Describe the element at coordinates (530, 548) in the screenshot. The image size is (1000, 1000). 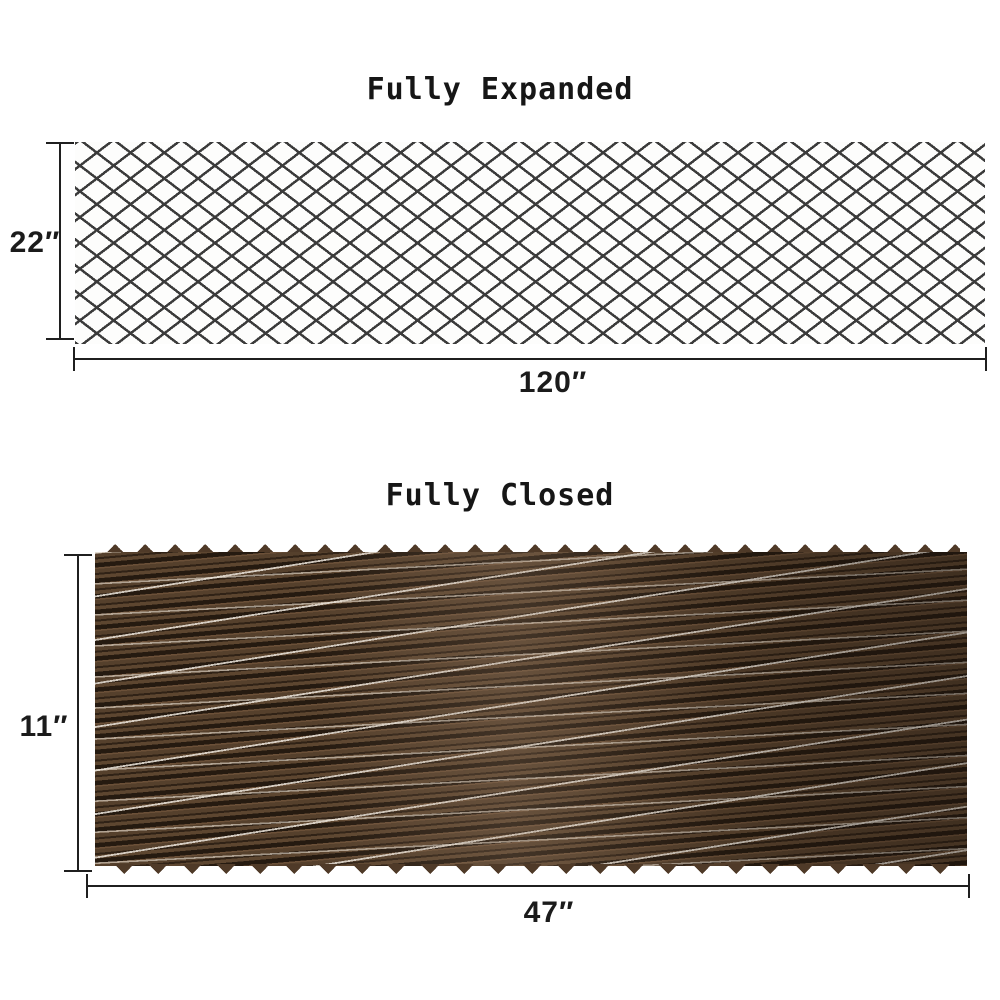
I see `closed-trellis-top-edge` at that location.